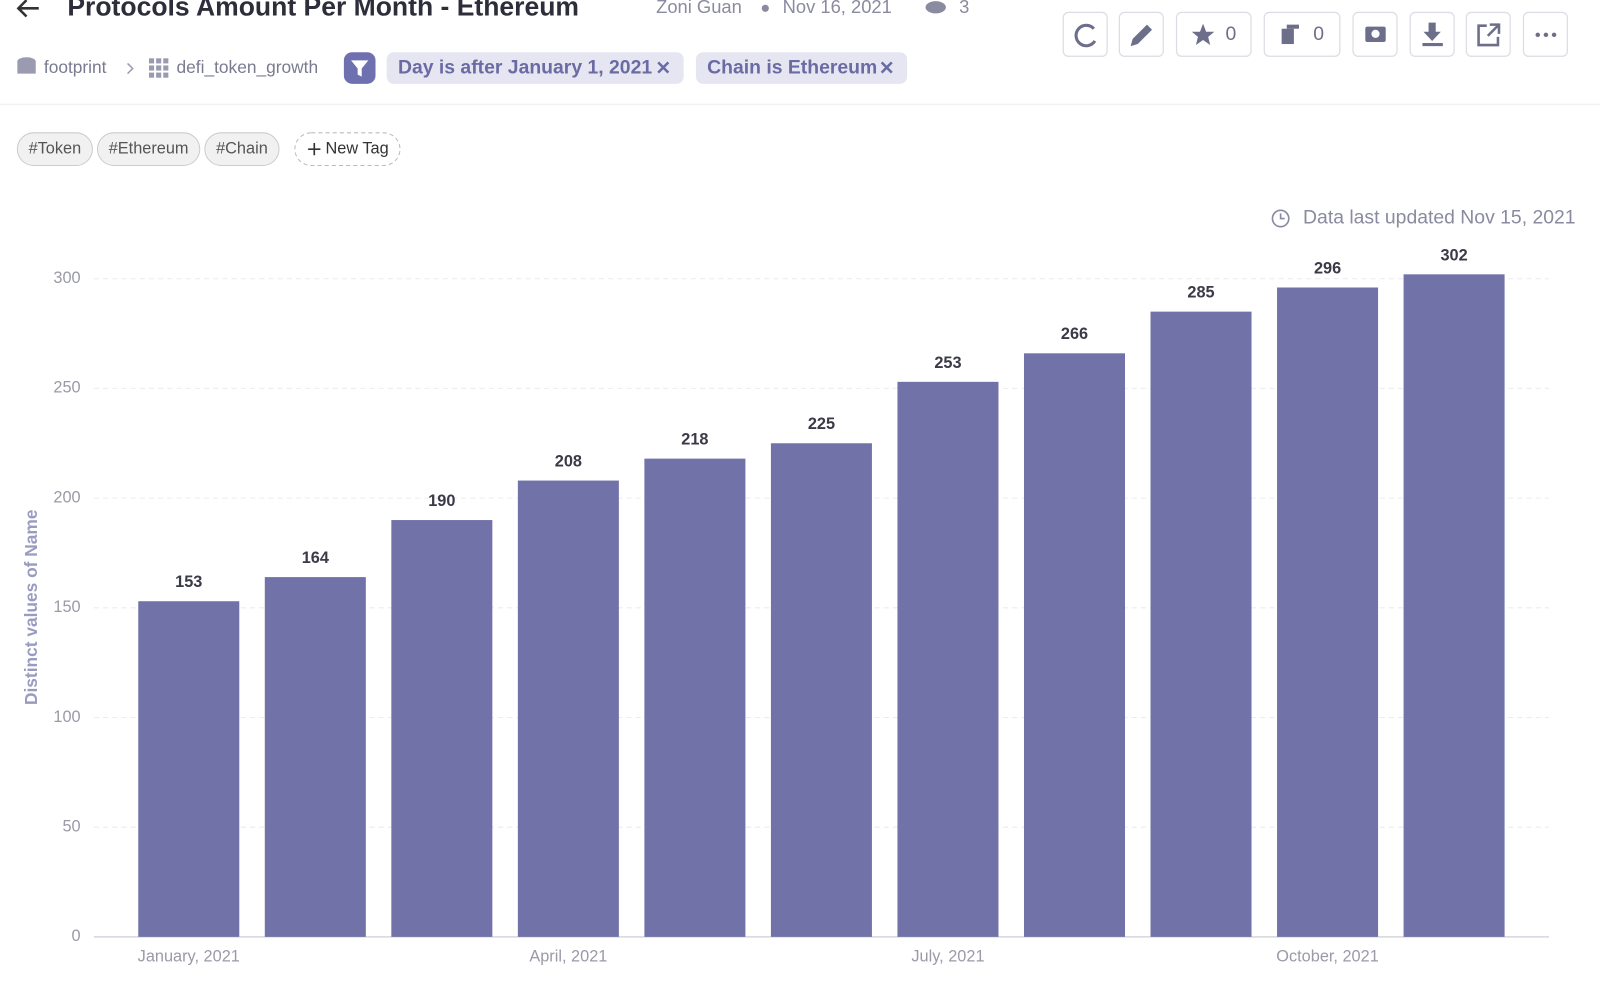 This screenshot has width=1600, height=985. Describe the element at coordinates (1074, 334) in the screenshot. I see `data-label: 266` at that location.